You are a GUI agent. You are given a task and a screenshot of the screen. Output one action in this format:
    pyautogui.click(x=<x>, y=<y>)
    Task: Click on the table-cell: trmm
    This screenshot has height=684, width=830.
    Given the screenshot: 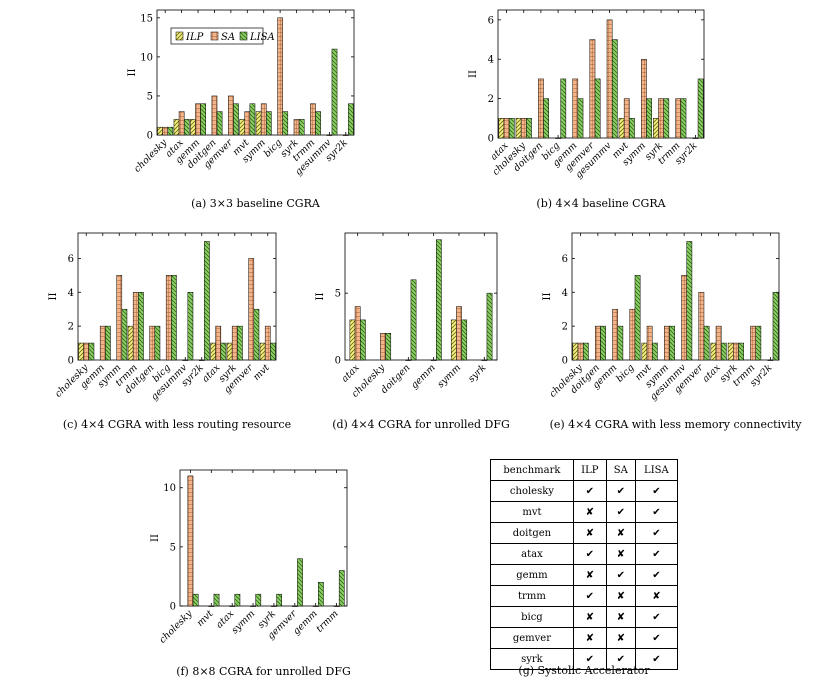 What is the action you would take?
    pyautogui.click(x=532, y=596)
    